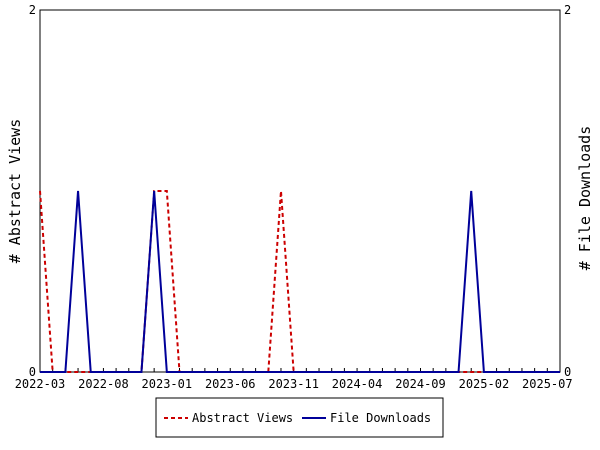 Image resolution: width=600 pixels, height=450 pixels. I want to click on y-right-tick-zero: 0, so click(567, 372).